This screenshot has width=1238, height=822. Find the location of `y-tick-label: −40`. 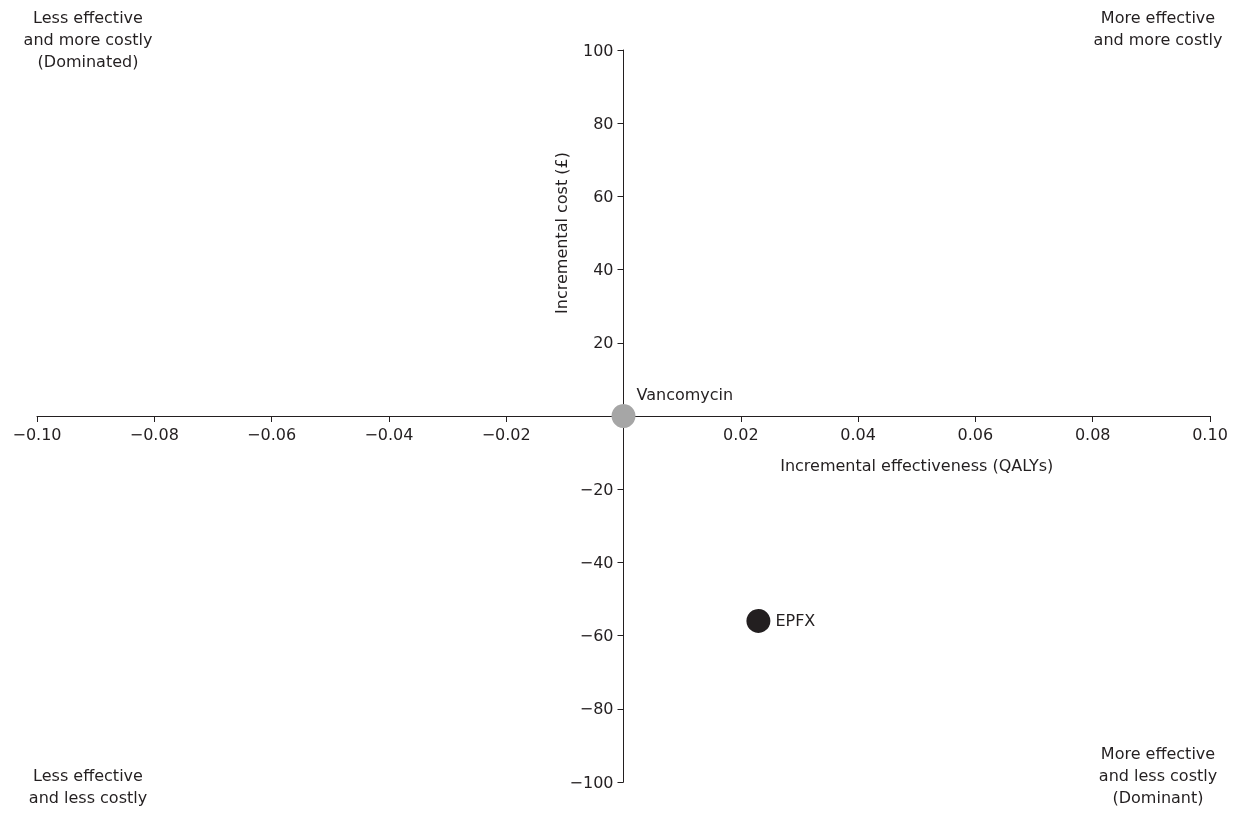

y-tick-label: −40 is located at coordinates (596, 562).